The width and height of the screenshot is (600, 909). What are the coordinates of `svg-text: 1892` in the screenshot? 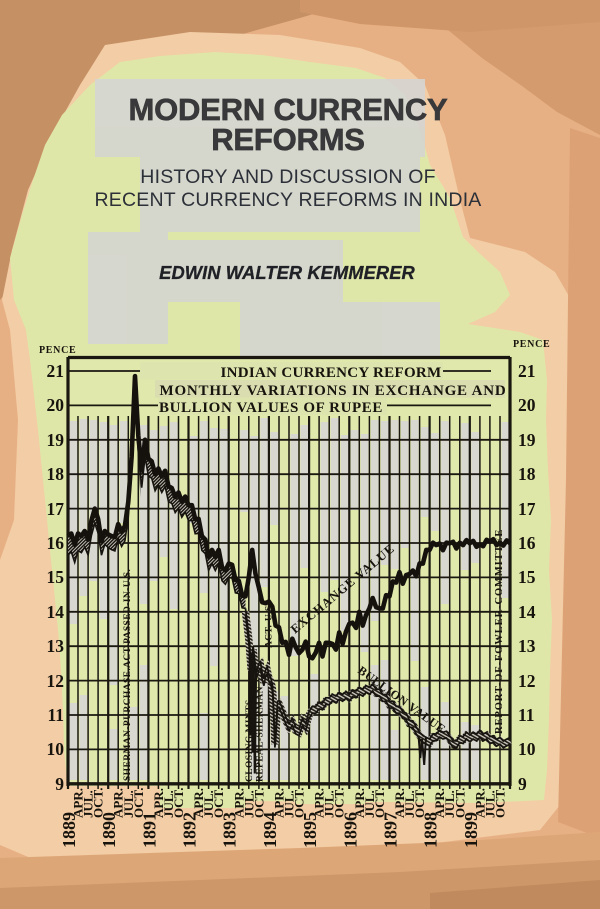 It's located at (190, 830).